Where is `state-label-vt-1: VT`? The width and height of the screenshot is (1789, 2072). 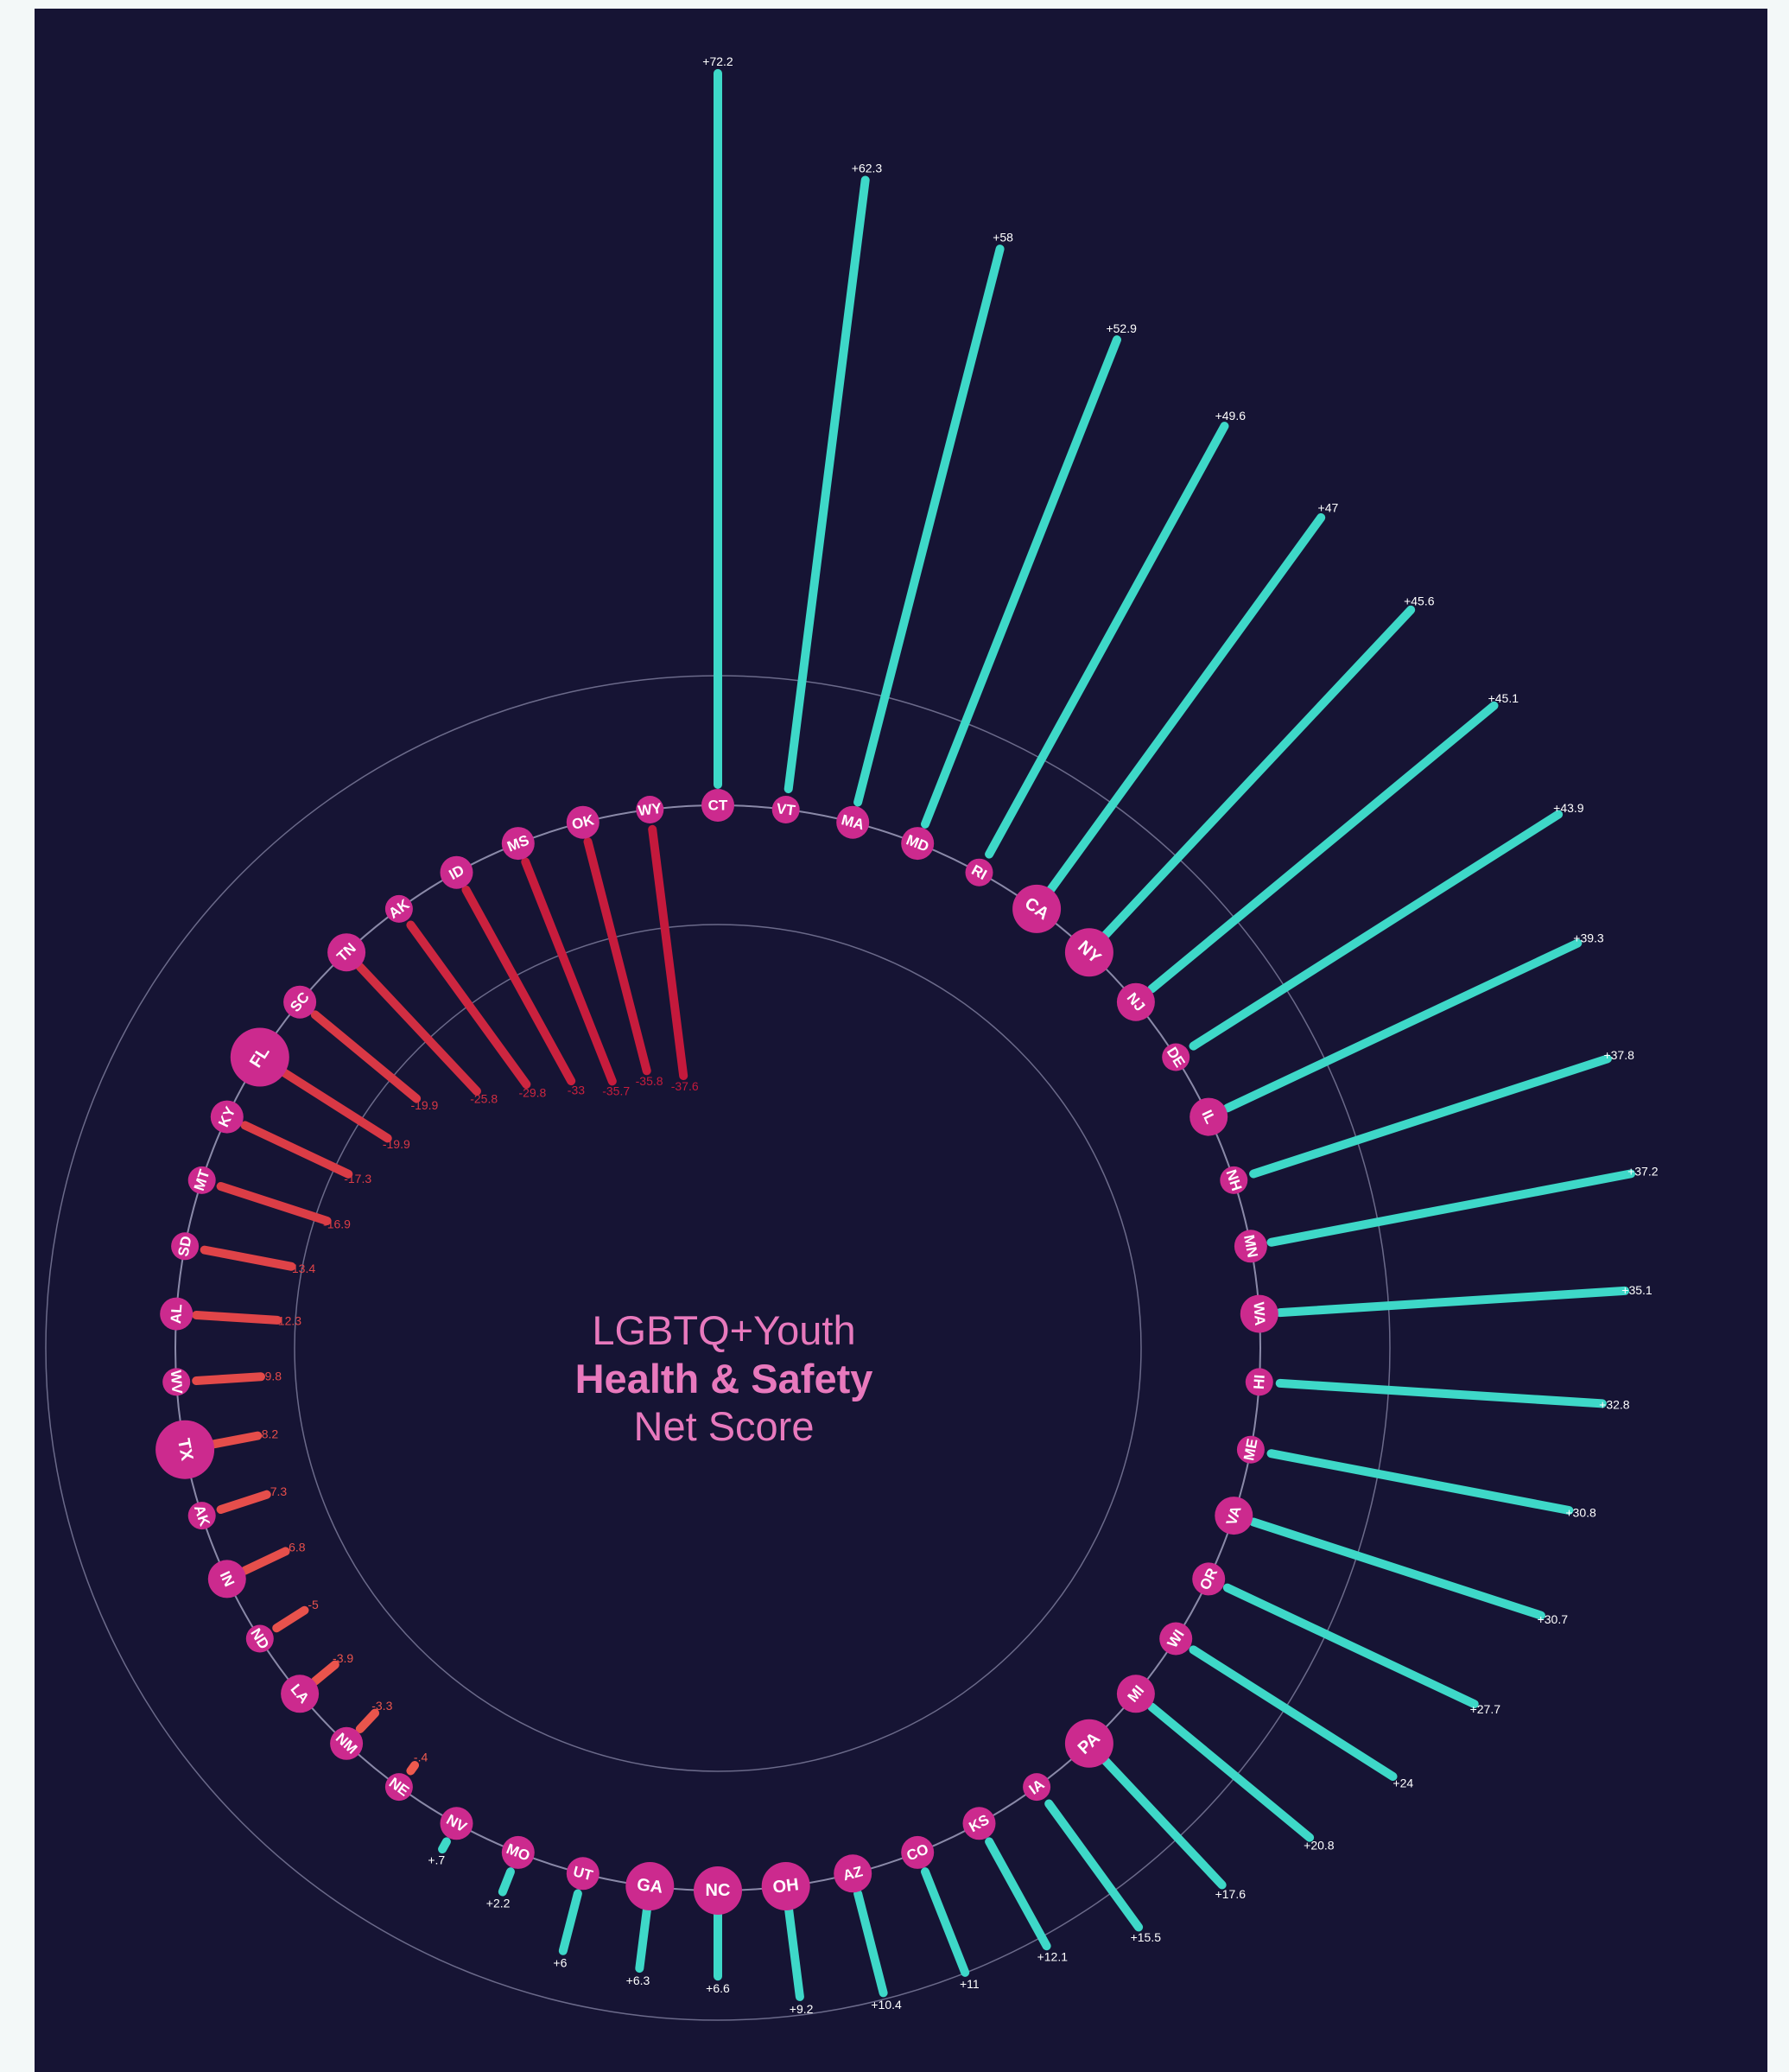 state-label-vt-1: VT is located at coordinates (786, 809).